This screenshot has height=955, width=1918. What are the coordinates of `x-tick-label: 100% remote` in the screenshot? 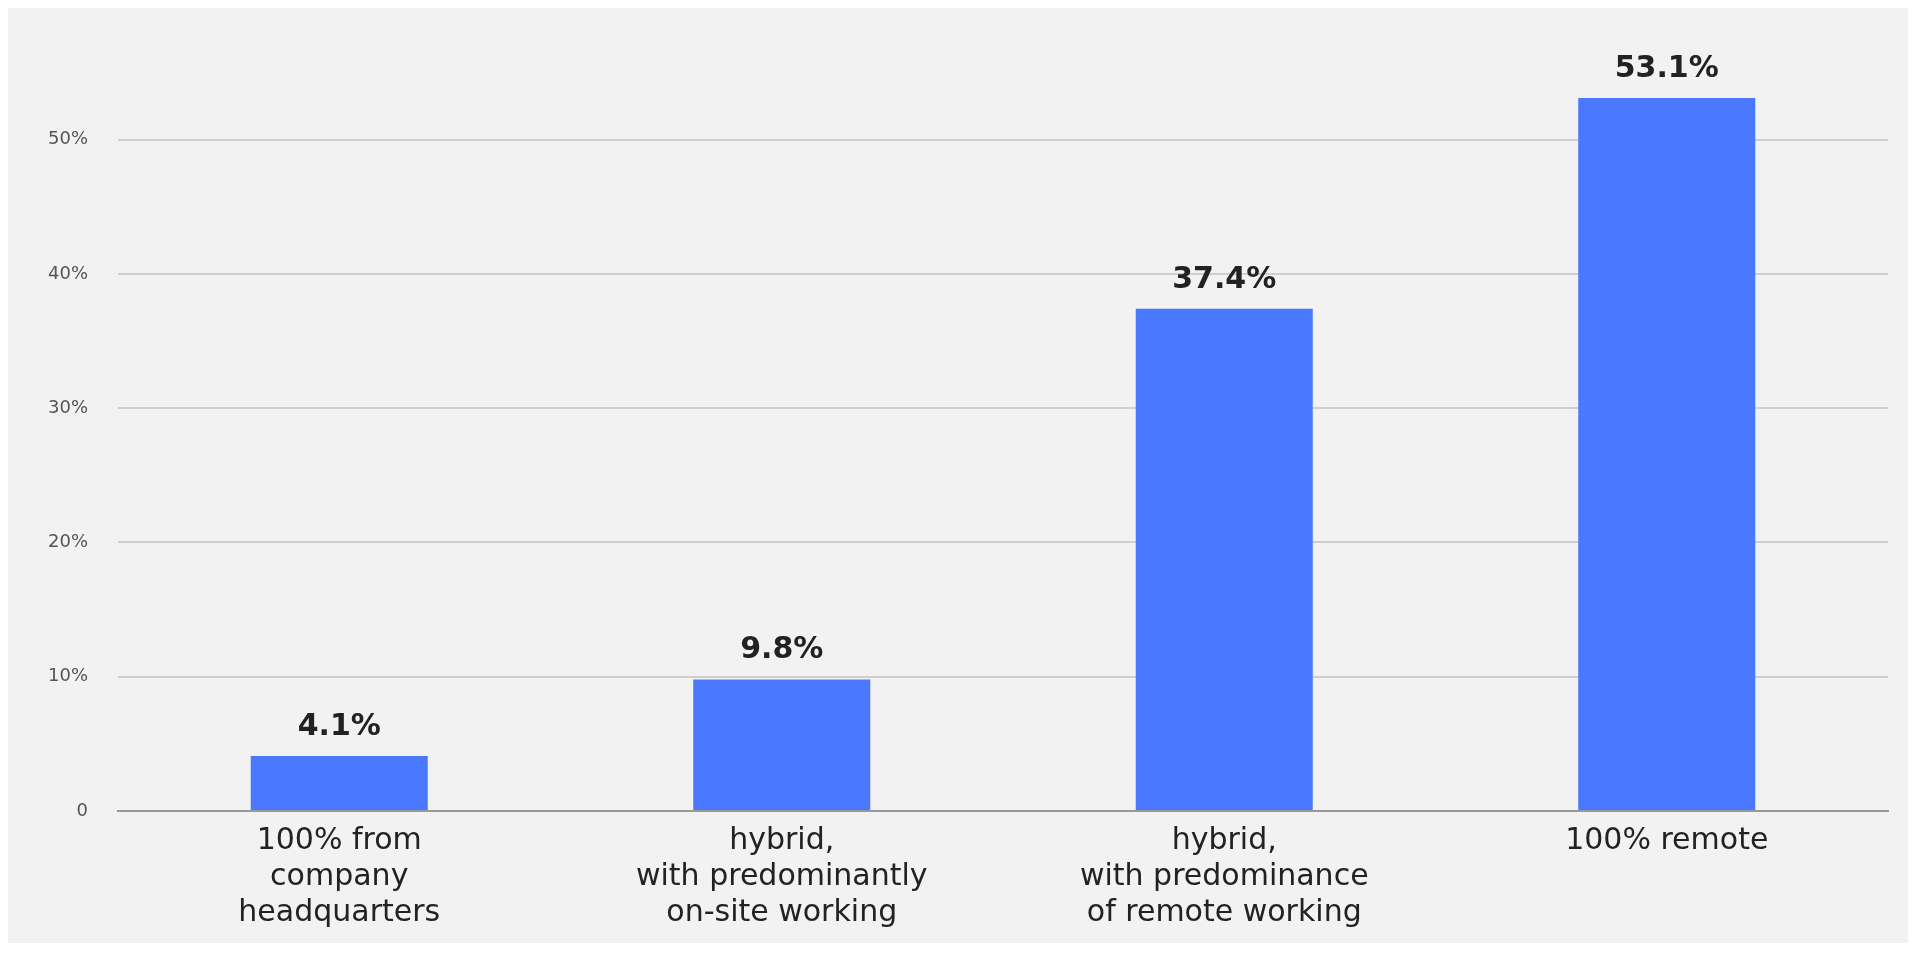 It's located at (1667, 838).